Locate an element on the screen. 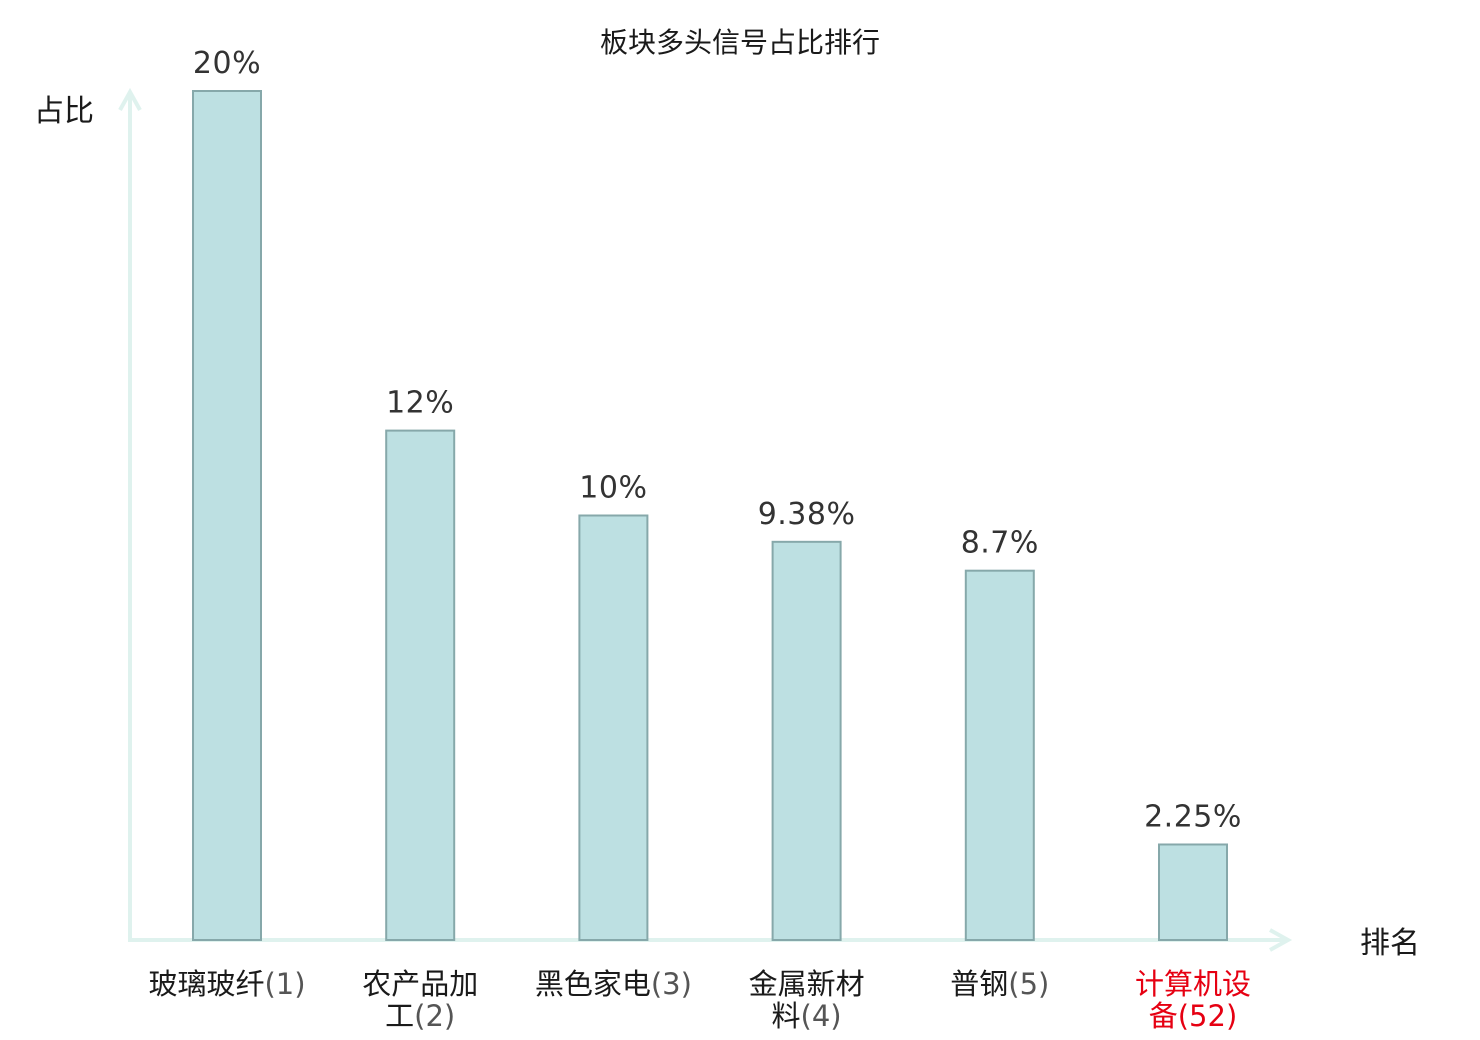 This screenshot has width=1480, height=1040. chart-title: 板块多头信号占比排行 is located at coordinates (740, 42).